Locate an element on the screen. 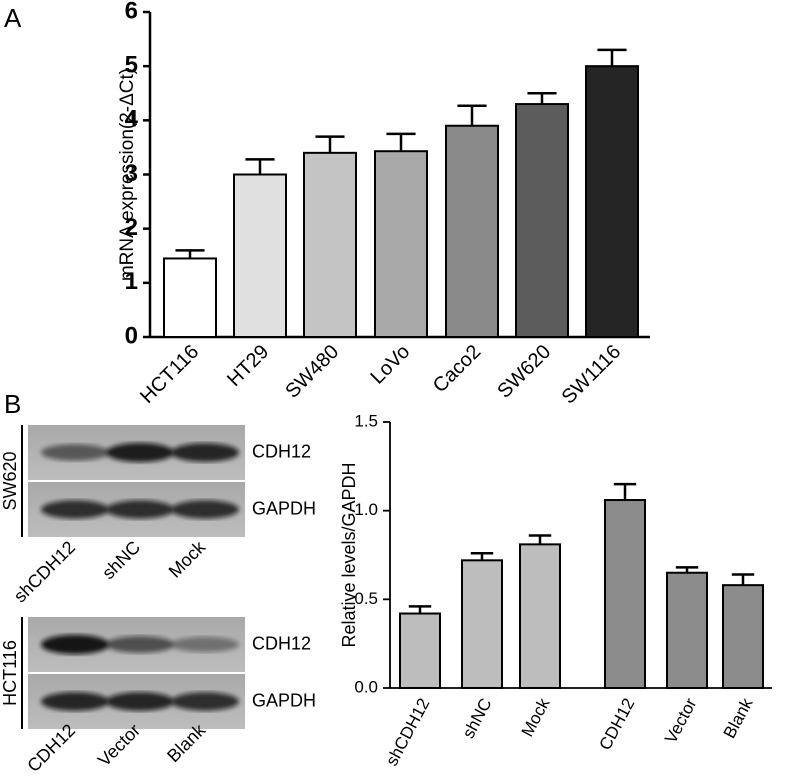 This screenshot has width=788, height=780. y-axis-label: Relative levels/GAPDH is located at coordinates (349, 554).